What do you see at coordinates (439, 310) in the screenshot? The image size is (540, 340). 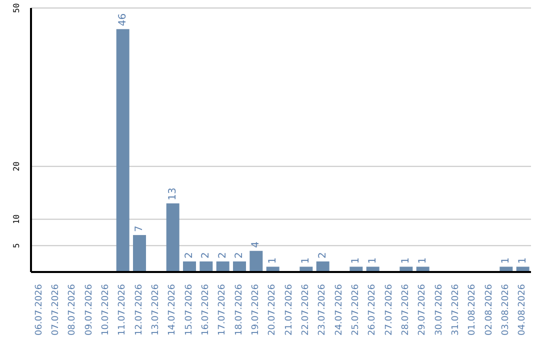 I see `x-tick-label: 30.07.2026` at bounding box center [439, 310].